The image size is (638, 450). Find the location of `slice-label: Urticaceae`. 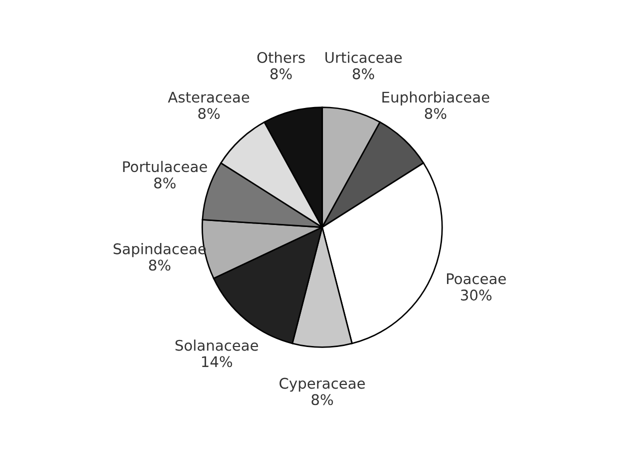

slice-label: Urticaceae is located at coordinates (363, 57).